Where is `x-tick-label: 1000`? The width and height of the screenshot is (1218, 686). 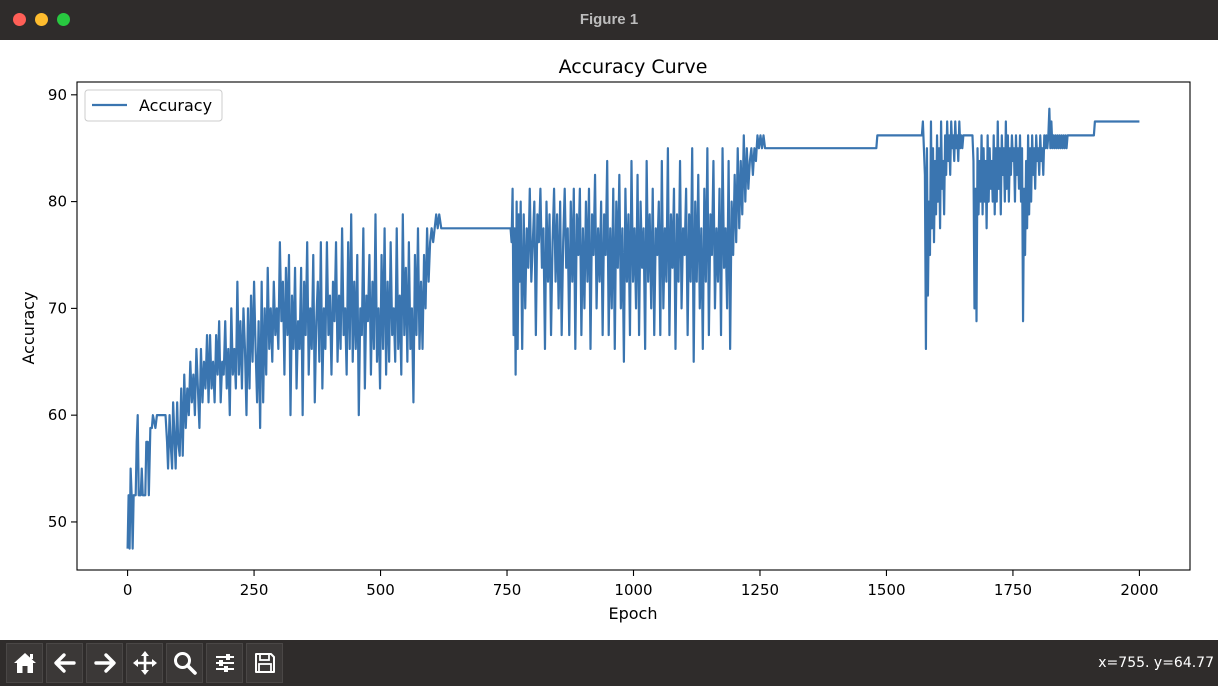 x-tick-label: 1000 is located at coordinates (633, 590).